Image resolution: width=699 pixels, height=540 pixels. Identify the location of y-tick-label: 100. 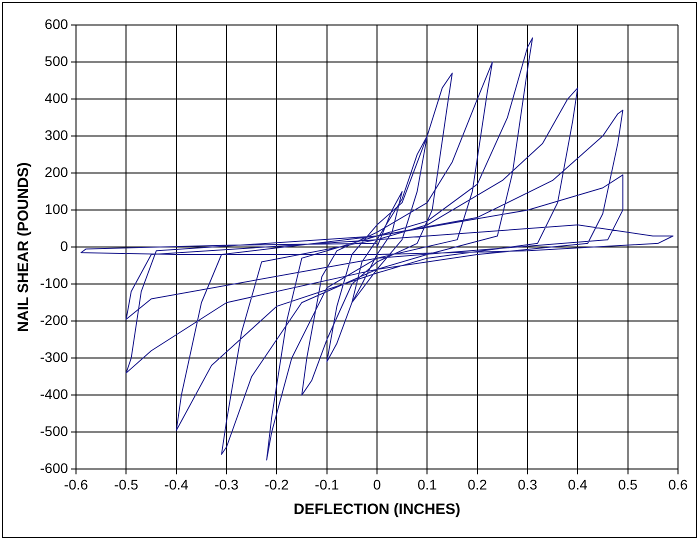
(56, 208).